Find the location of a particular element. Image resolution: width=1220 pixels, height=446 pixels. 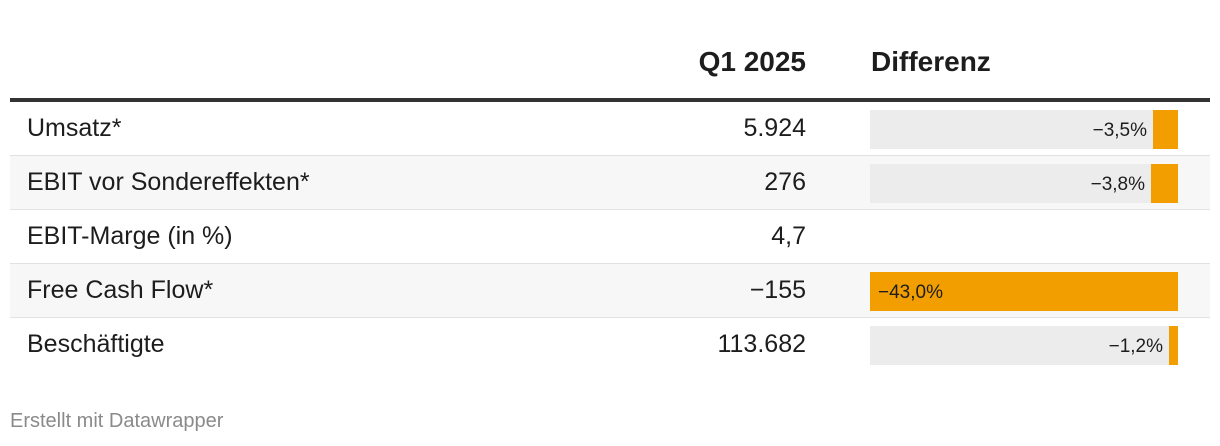

table-row: EBIT vor Sondereffekten* 276 −3,8% is located at coordinates (610, 183).